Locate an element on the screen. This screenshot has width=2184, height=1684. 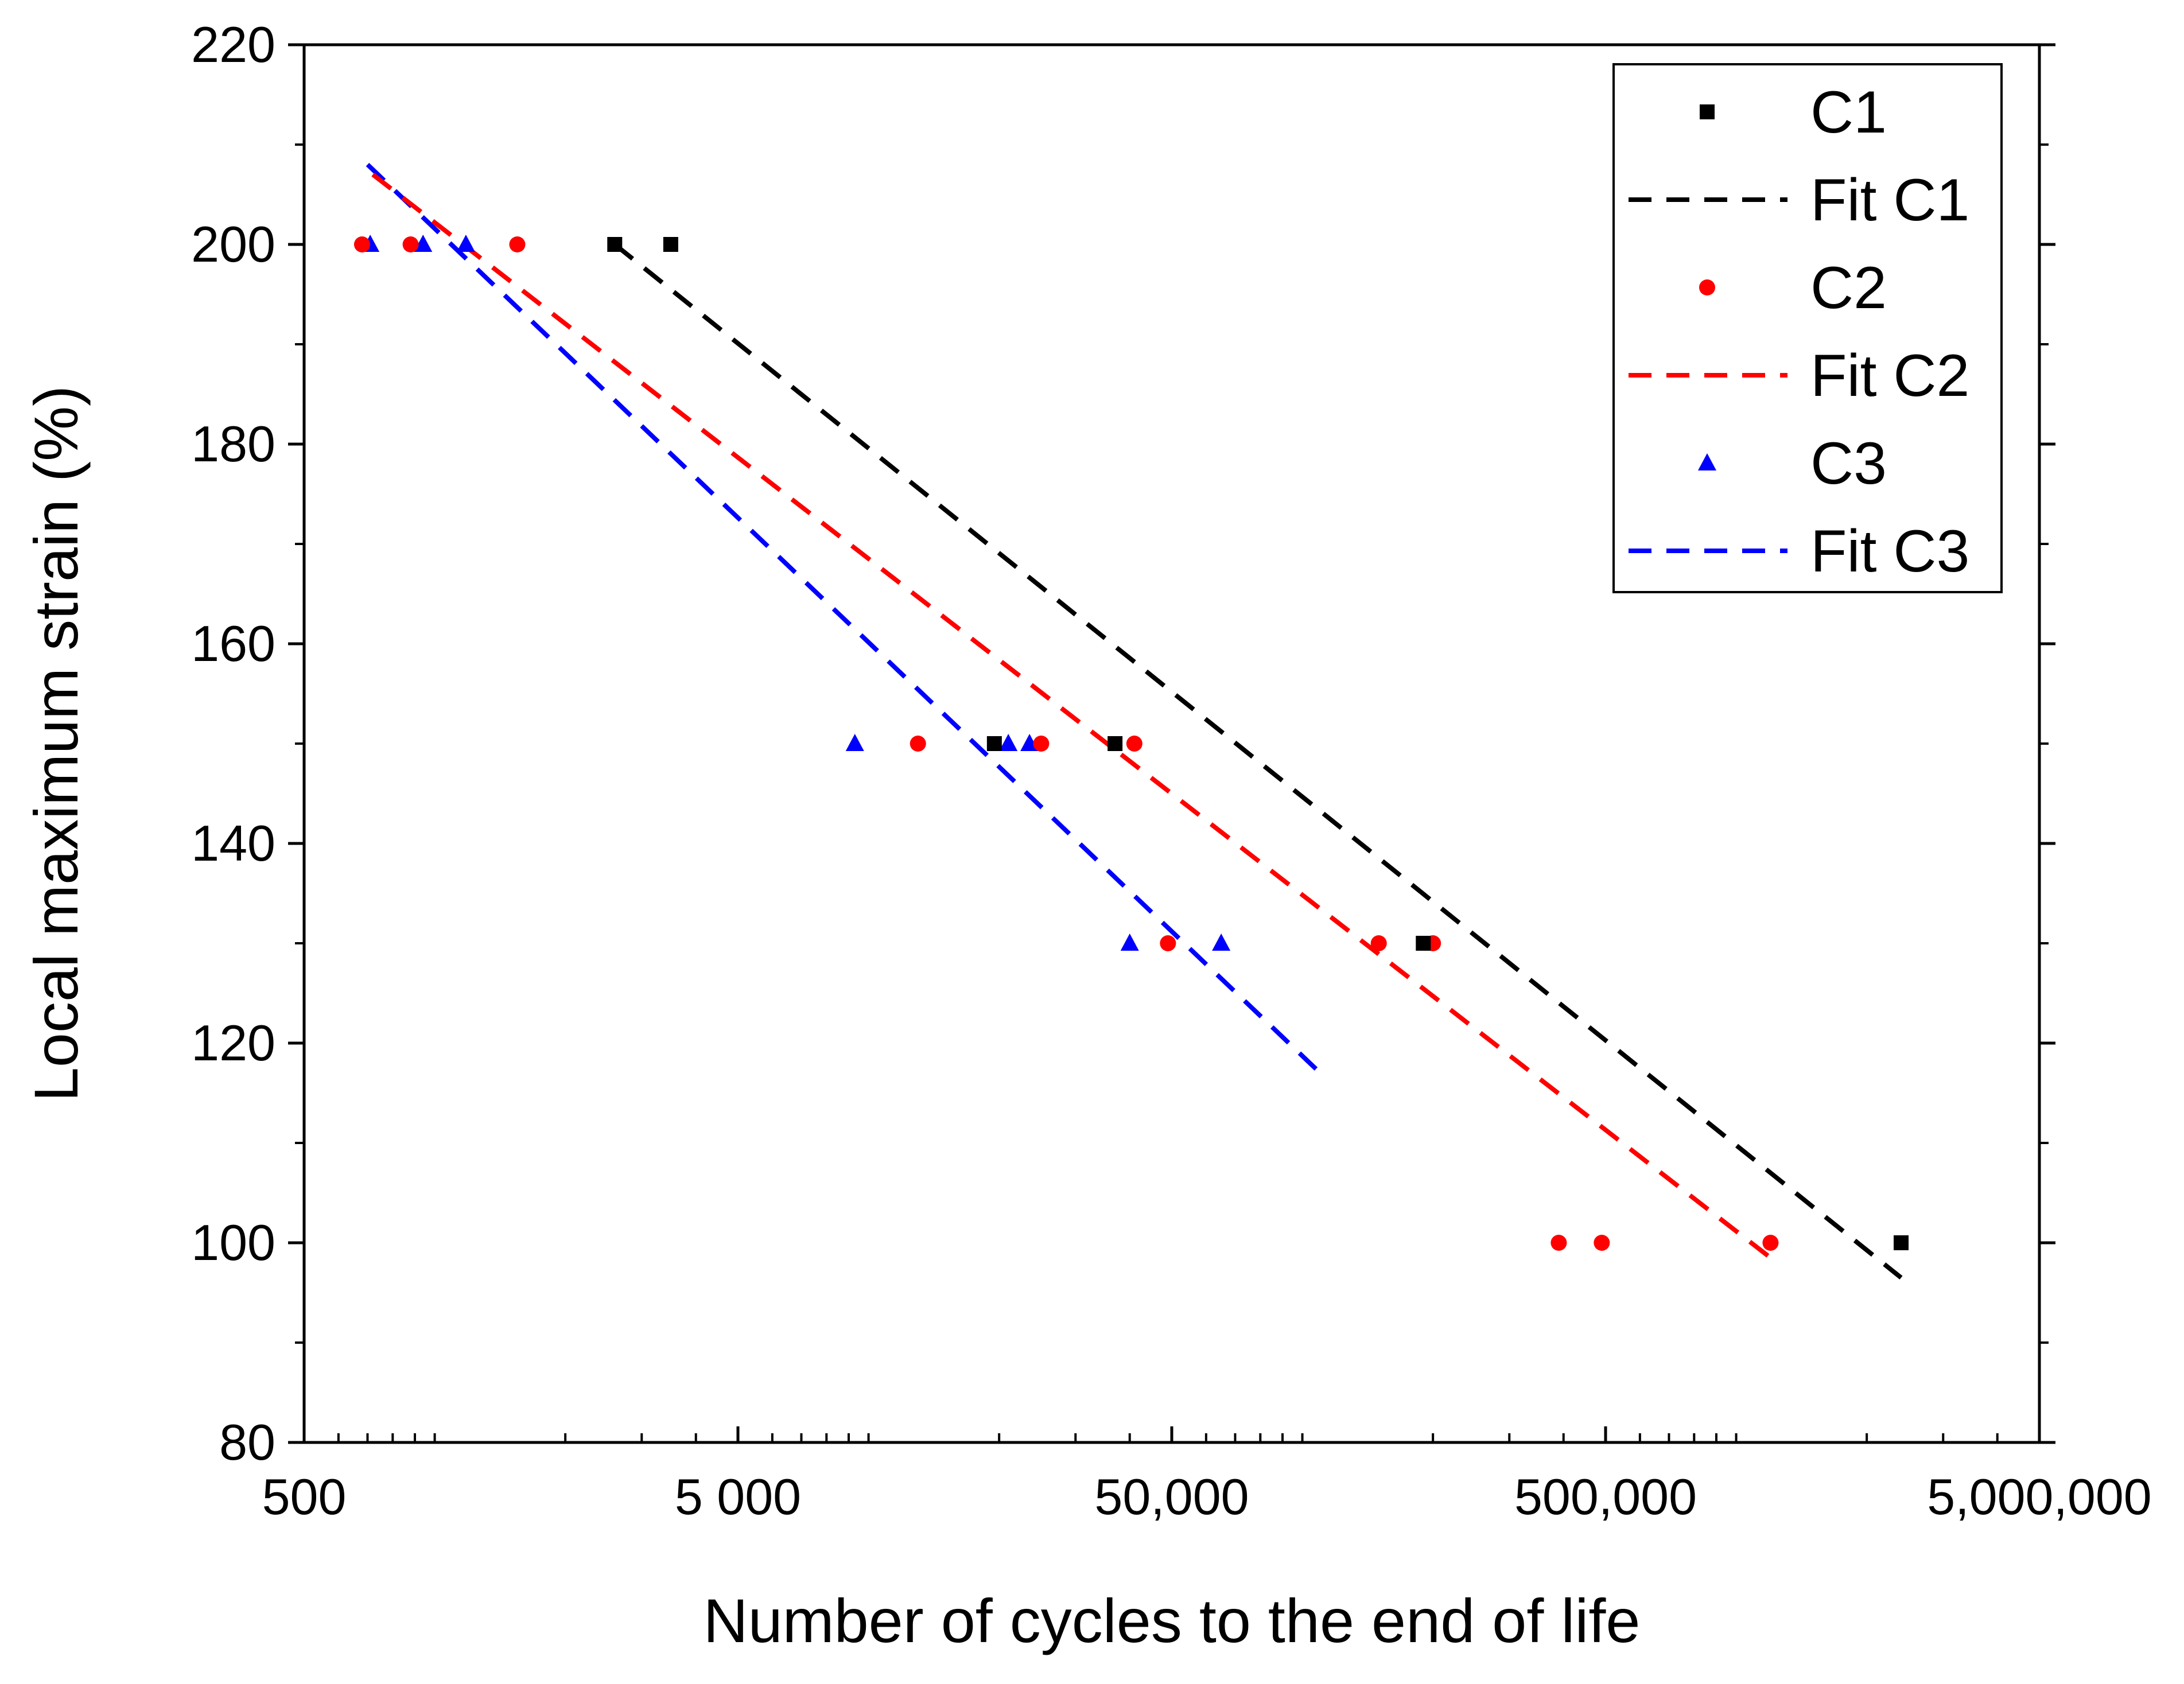
y-tick-label: 200 is located at coordinates (233, 245).